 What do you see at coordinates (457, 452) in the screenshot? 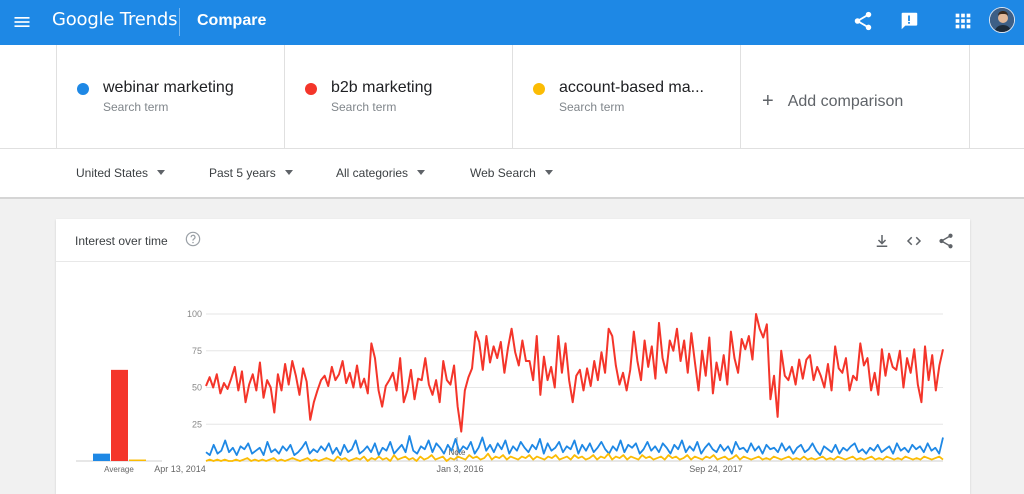
I see `note-label: Note` at bounding box center [457, 452].